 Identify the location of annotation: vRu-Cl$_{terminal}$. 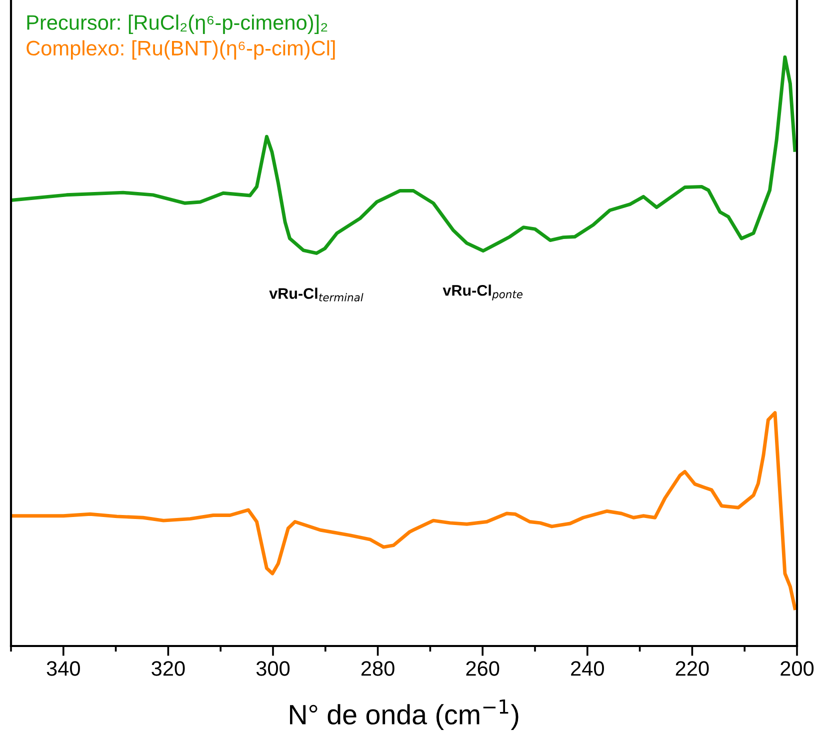
(316, 295).